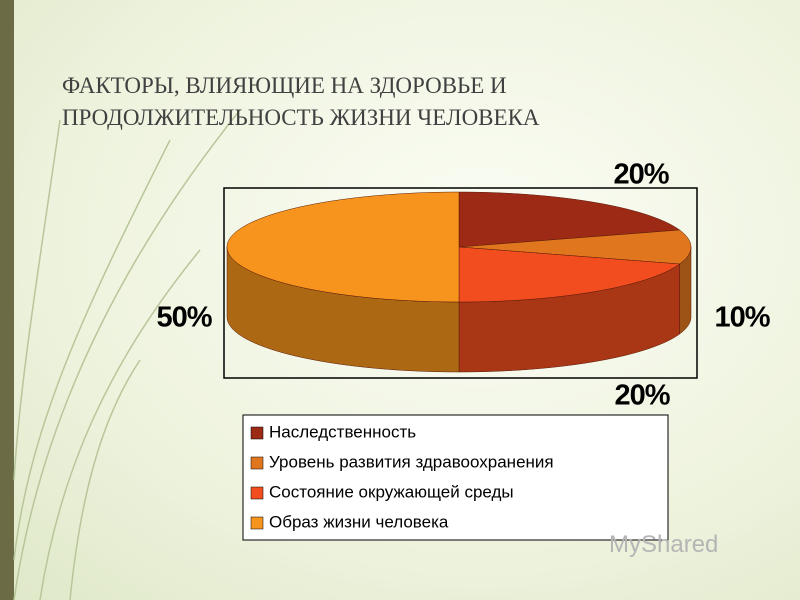 The width and height of the screenshot is (800, 600). I want to click on side-bar, so click(7, 300).